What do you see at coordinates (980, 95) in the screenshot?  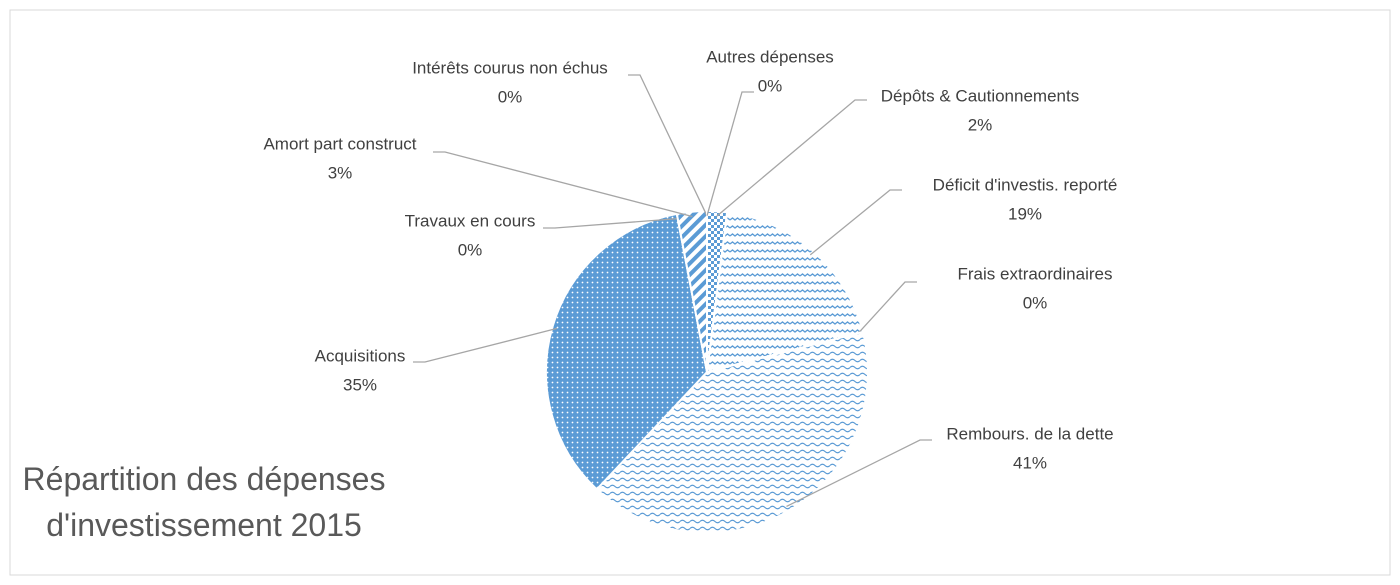 I see `slice-label: Dépôts & Cautionnements` at bounding box center [980, 95].